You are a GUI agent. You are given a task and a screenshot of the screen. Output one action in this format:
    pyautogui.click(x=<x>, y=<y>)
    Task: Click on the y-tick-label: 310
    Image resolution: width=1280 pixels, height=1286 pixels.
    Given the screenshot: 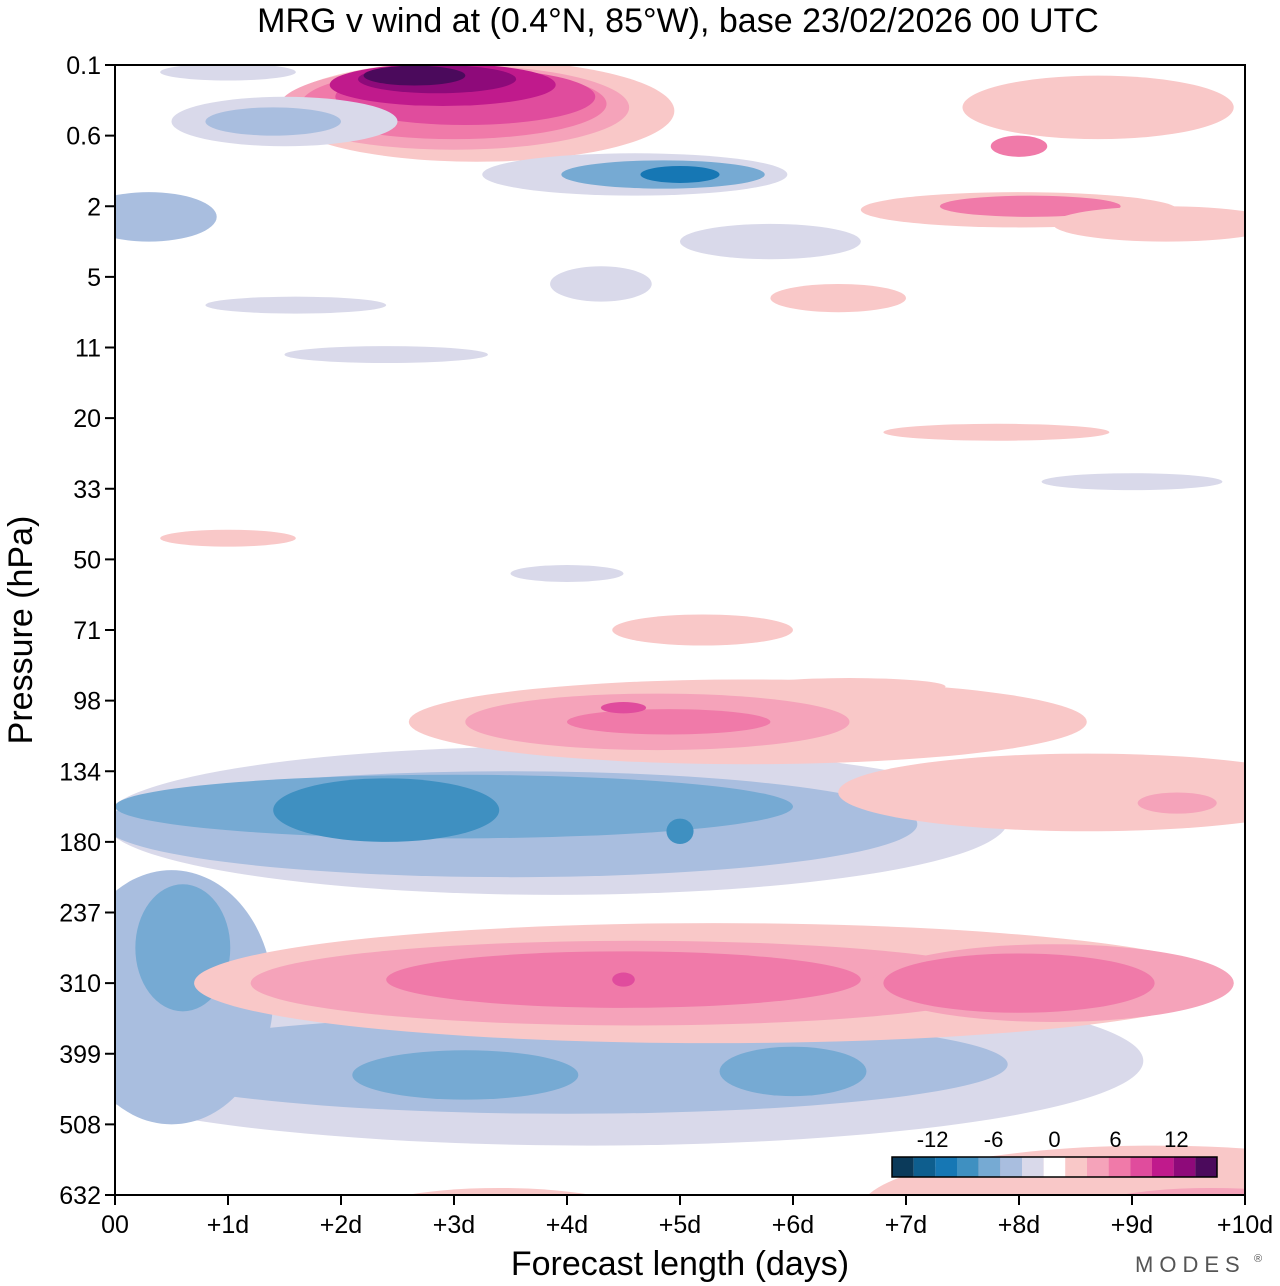 What is the action you would take?
    pyautogui.click(x=80, y=984)
    